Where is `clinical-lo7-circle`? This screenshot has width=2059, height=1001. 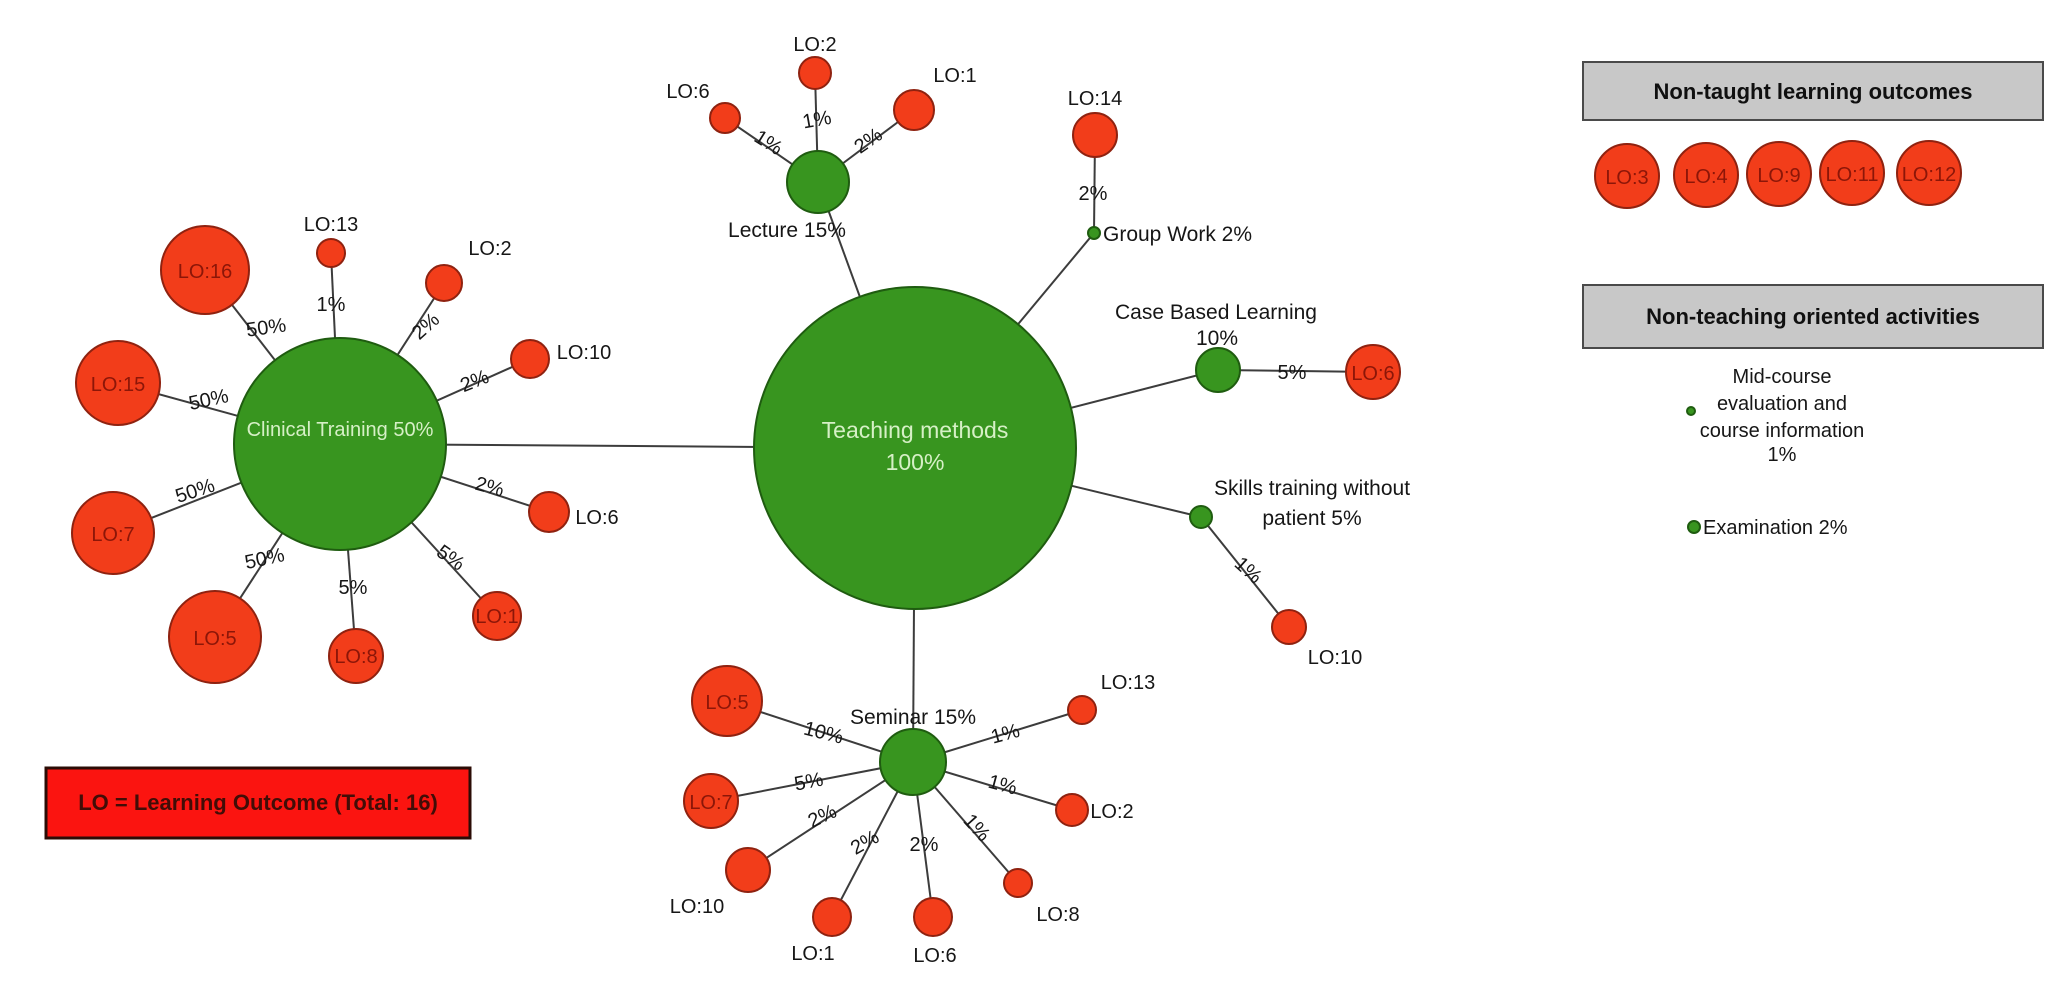
clinical-lo7-circle is located at coordinates (113, 533).